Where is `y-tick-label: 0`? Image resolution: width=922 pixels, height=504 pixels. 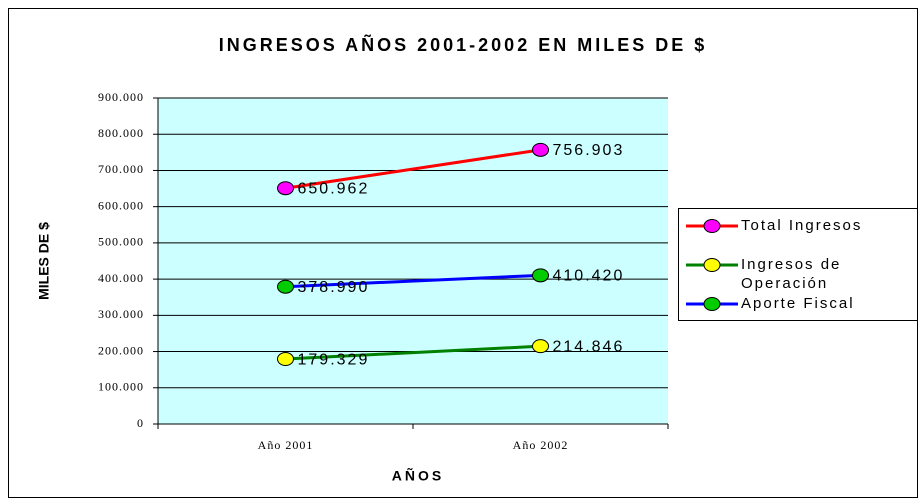 y-tick-label: 0 is located at coordinates (140, 423).